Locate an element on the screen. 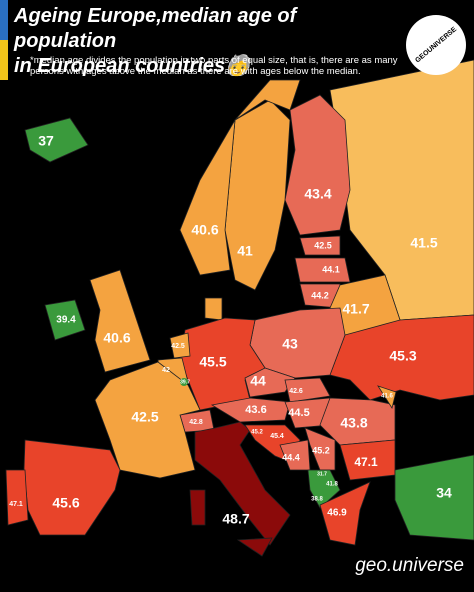 This screenshot has width=474, height=592. region-label: 45.4 is located at coordinates (277, 436).